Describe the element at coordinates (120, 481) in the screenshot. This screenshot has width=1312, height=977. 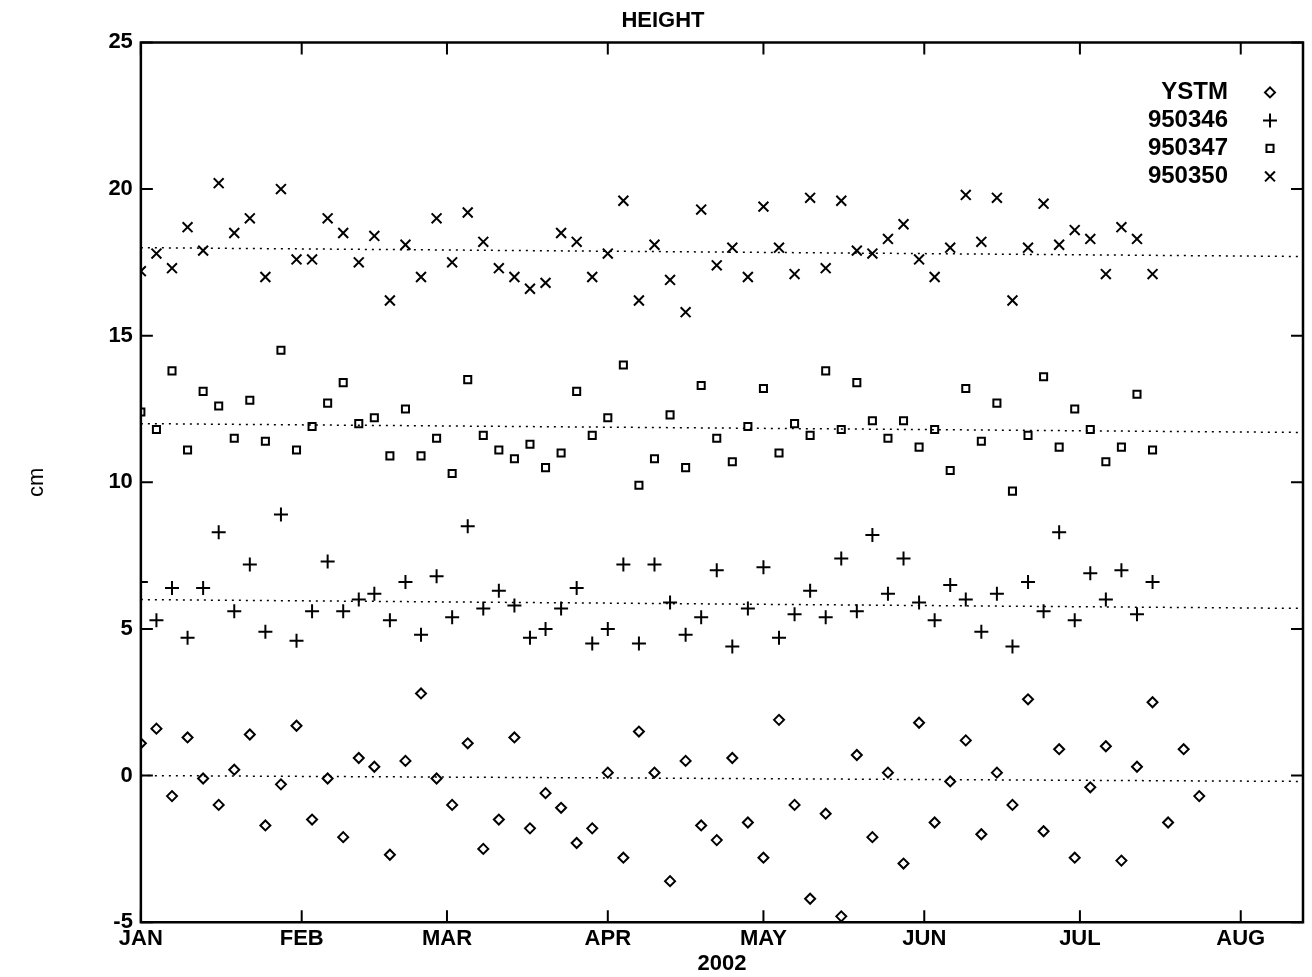
I see `y-tick-label: 10` at that location.